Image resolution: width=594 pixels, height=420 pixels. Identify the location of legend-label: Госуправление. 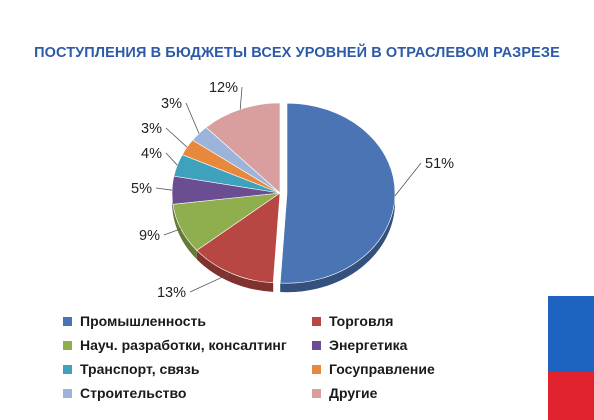
(382, 369).